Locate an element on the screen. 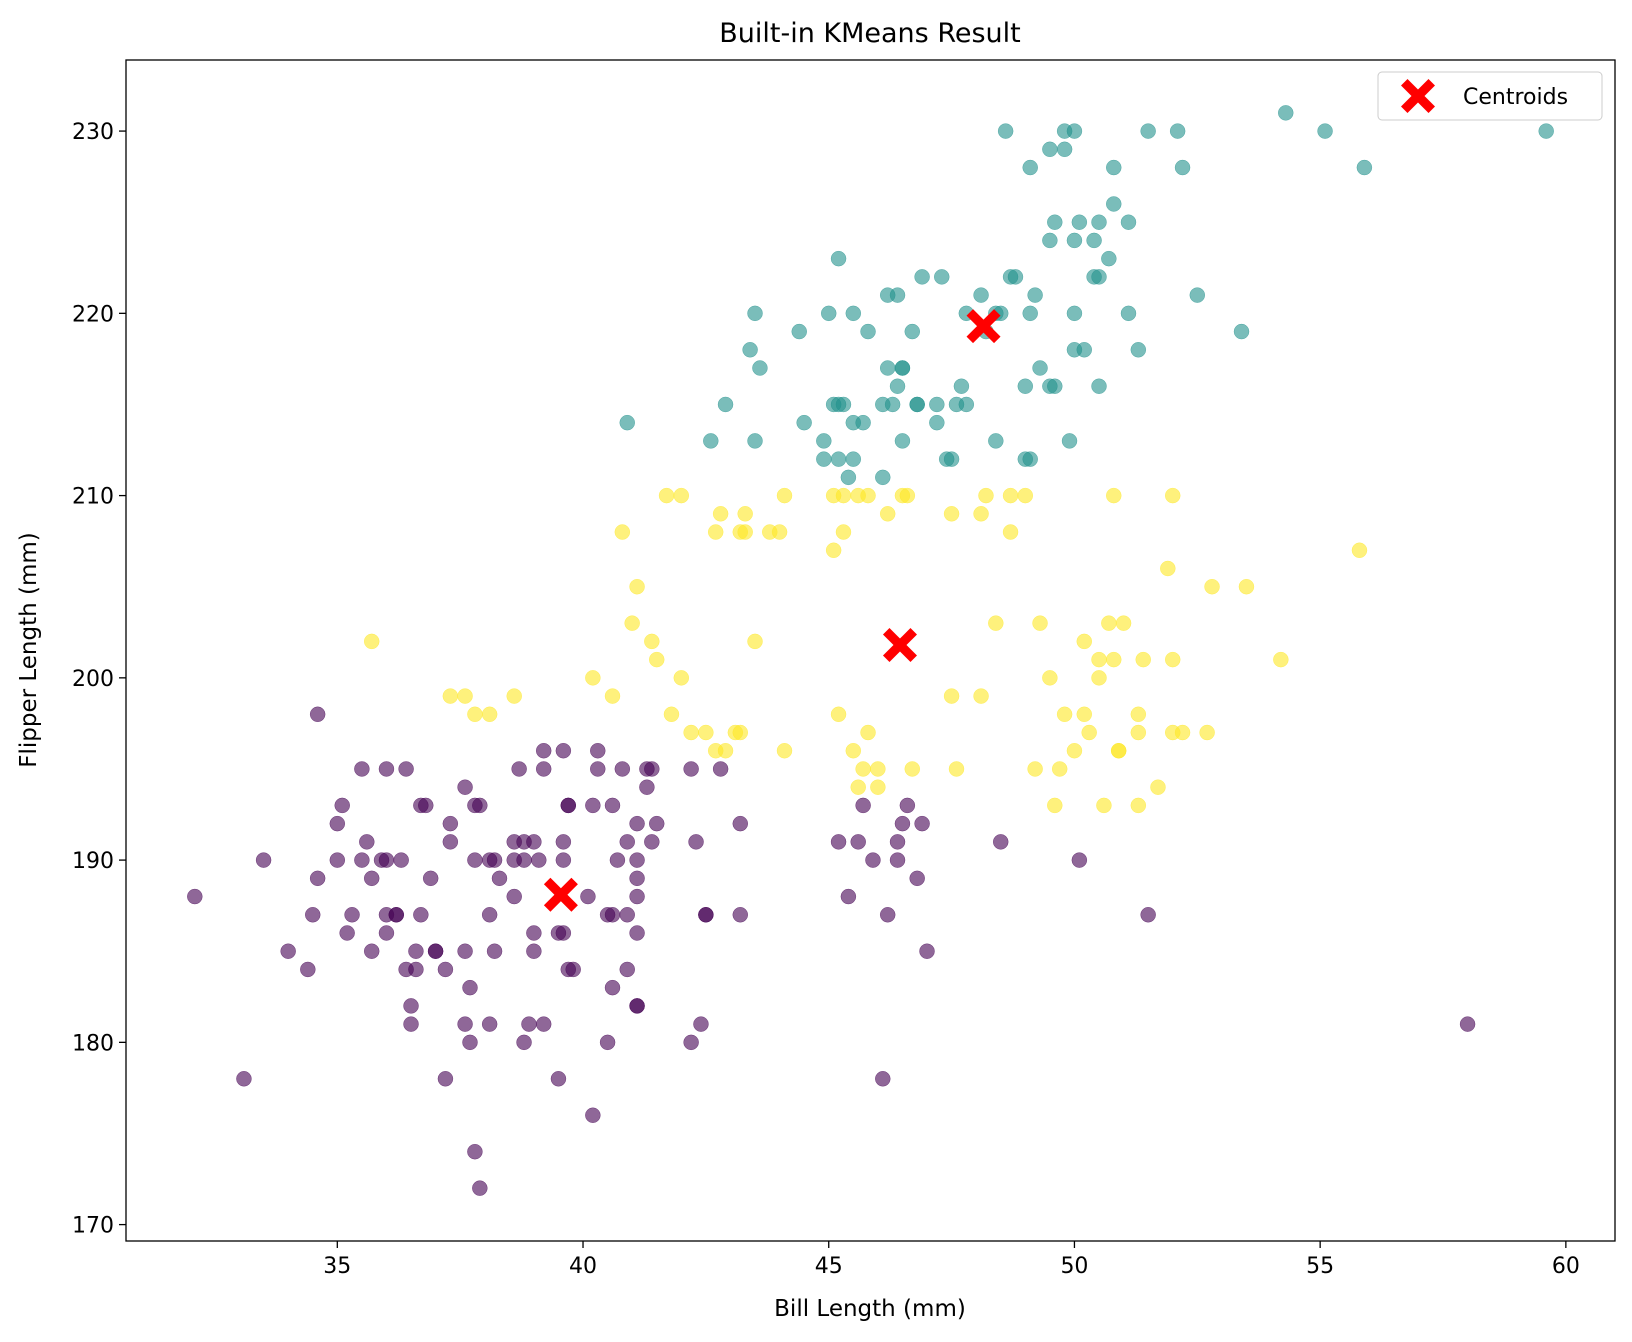 This screenshot has width=1632, height=1342. x-tick-label-60: 60 is located at coordinates (1566, 1266).